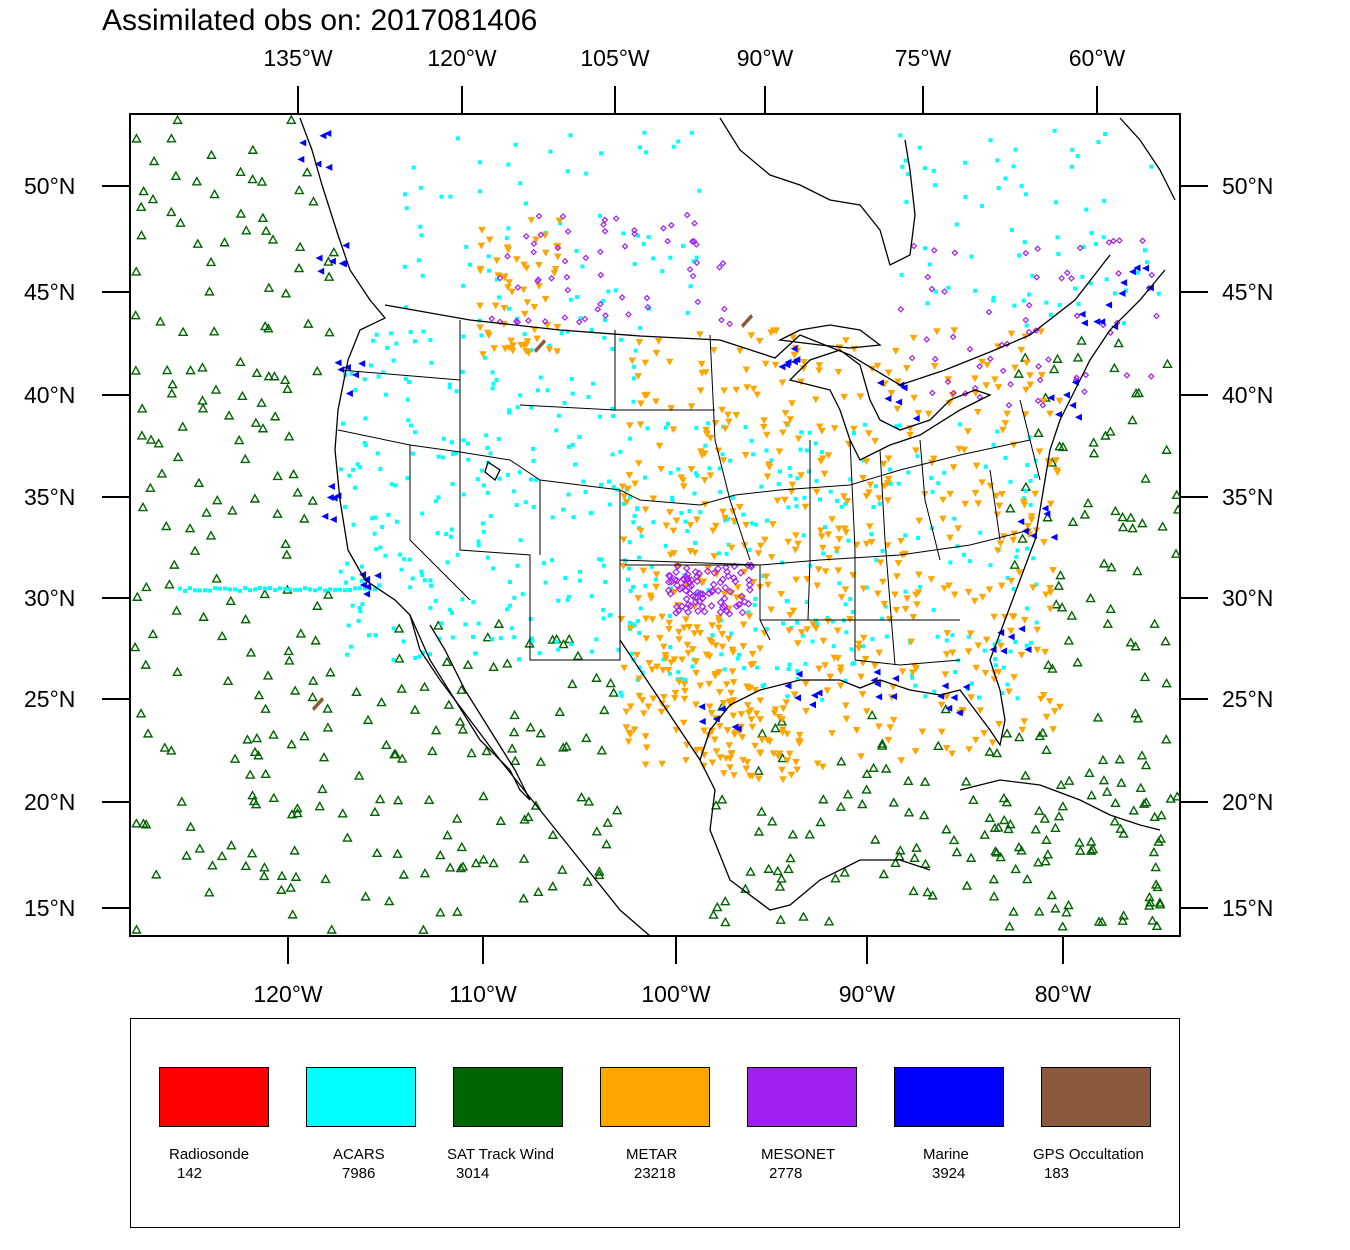 Image resolution: width=1350 pixels, height=1250 pixels. What do you see at coordinates (765, 58) in the screenshot?
I see `top-axis-label: 90°W` at bounding box center [765, 58].